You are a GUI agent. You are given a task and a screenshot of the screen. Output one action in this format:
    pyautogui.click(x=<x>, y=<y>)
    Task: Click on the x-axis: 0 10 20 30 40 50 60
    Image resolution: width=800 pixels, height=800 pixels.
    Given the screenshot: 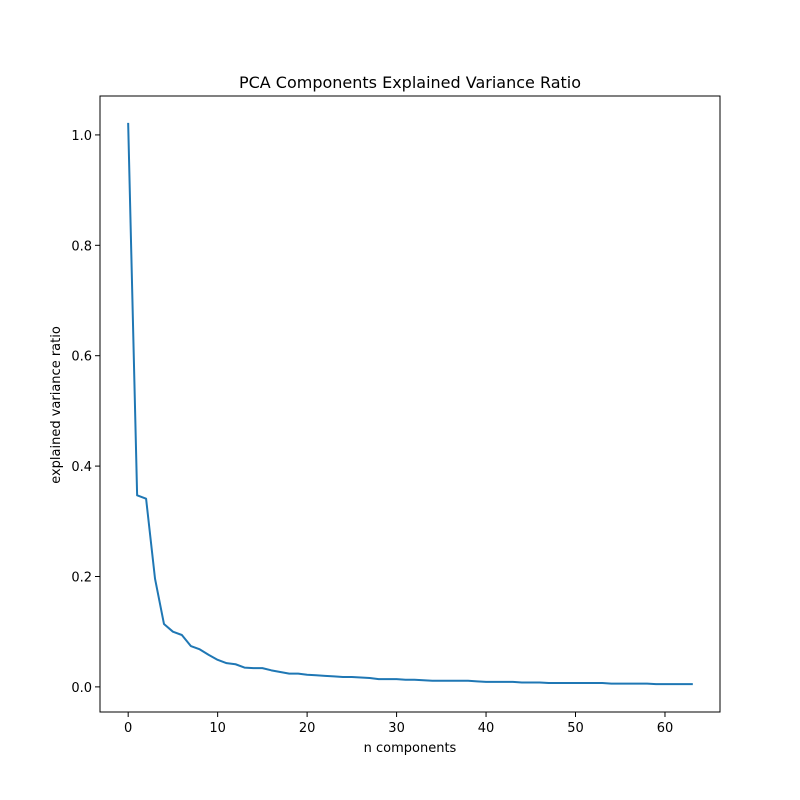 What is the action you would take?
    pyautogui.click(x=398, y=724)
    